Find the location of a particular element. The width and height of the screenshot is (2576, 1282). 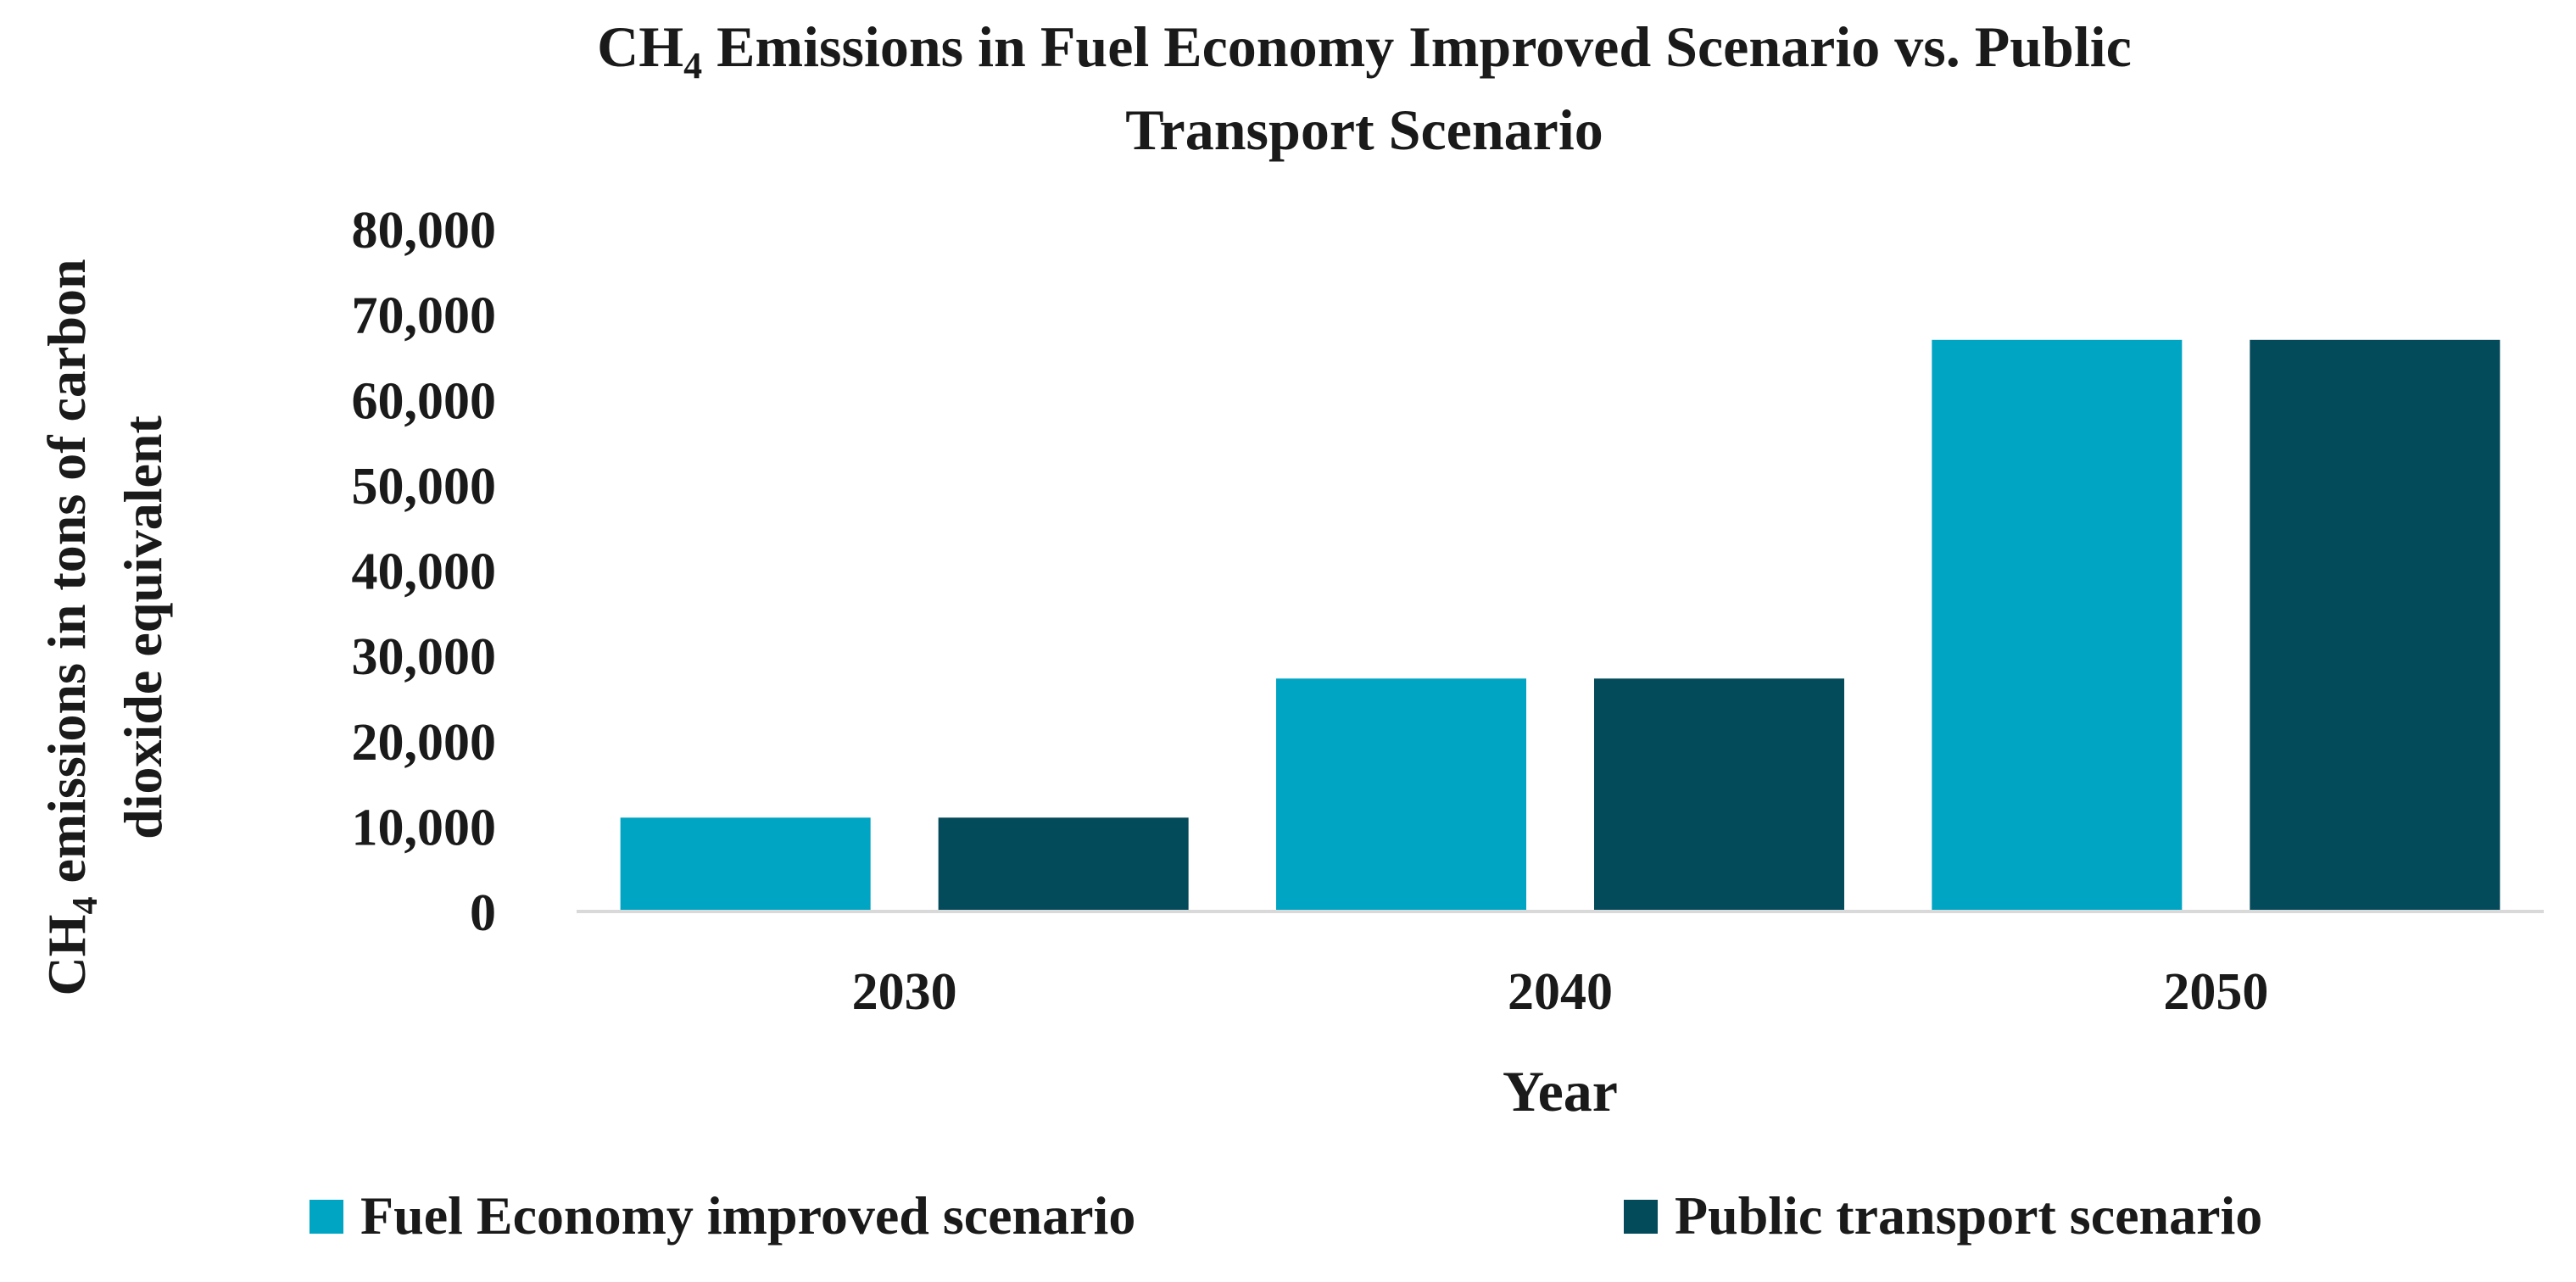

y-axis-title-pre: CH is located at coordinates (66, 955).